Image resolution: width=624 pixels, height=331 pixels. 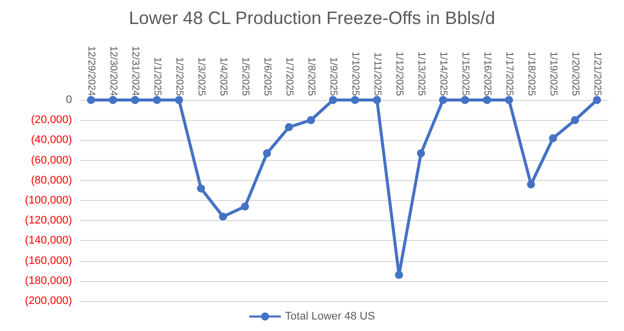 I want to click on y-tick-label: (140,000), so click(x=48, y=240).